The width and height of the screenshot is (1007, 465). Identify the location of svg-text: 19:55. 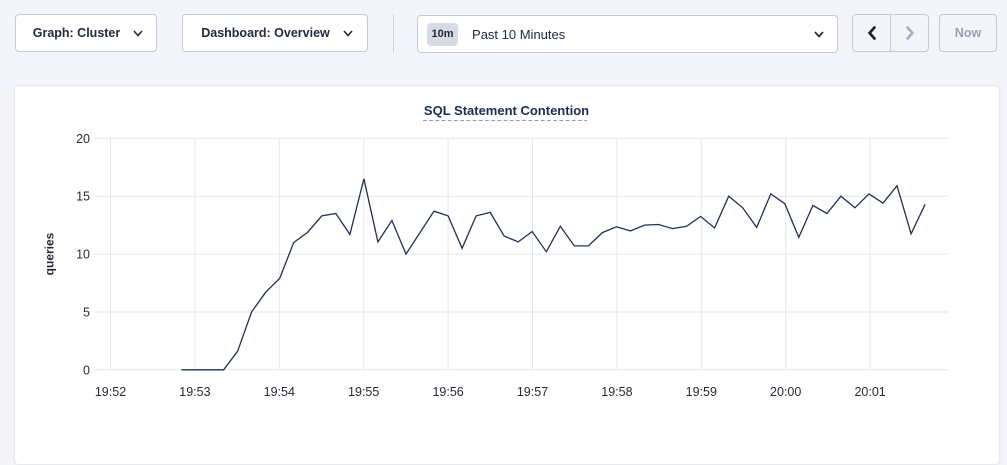
(363, 392).